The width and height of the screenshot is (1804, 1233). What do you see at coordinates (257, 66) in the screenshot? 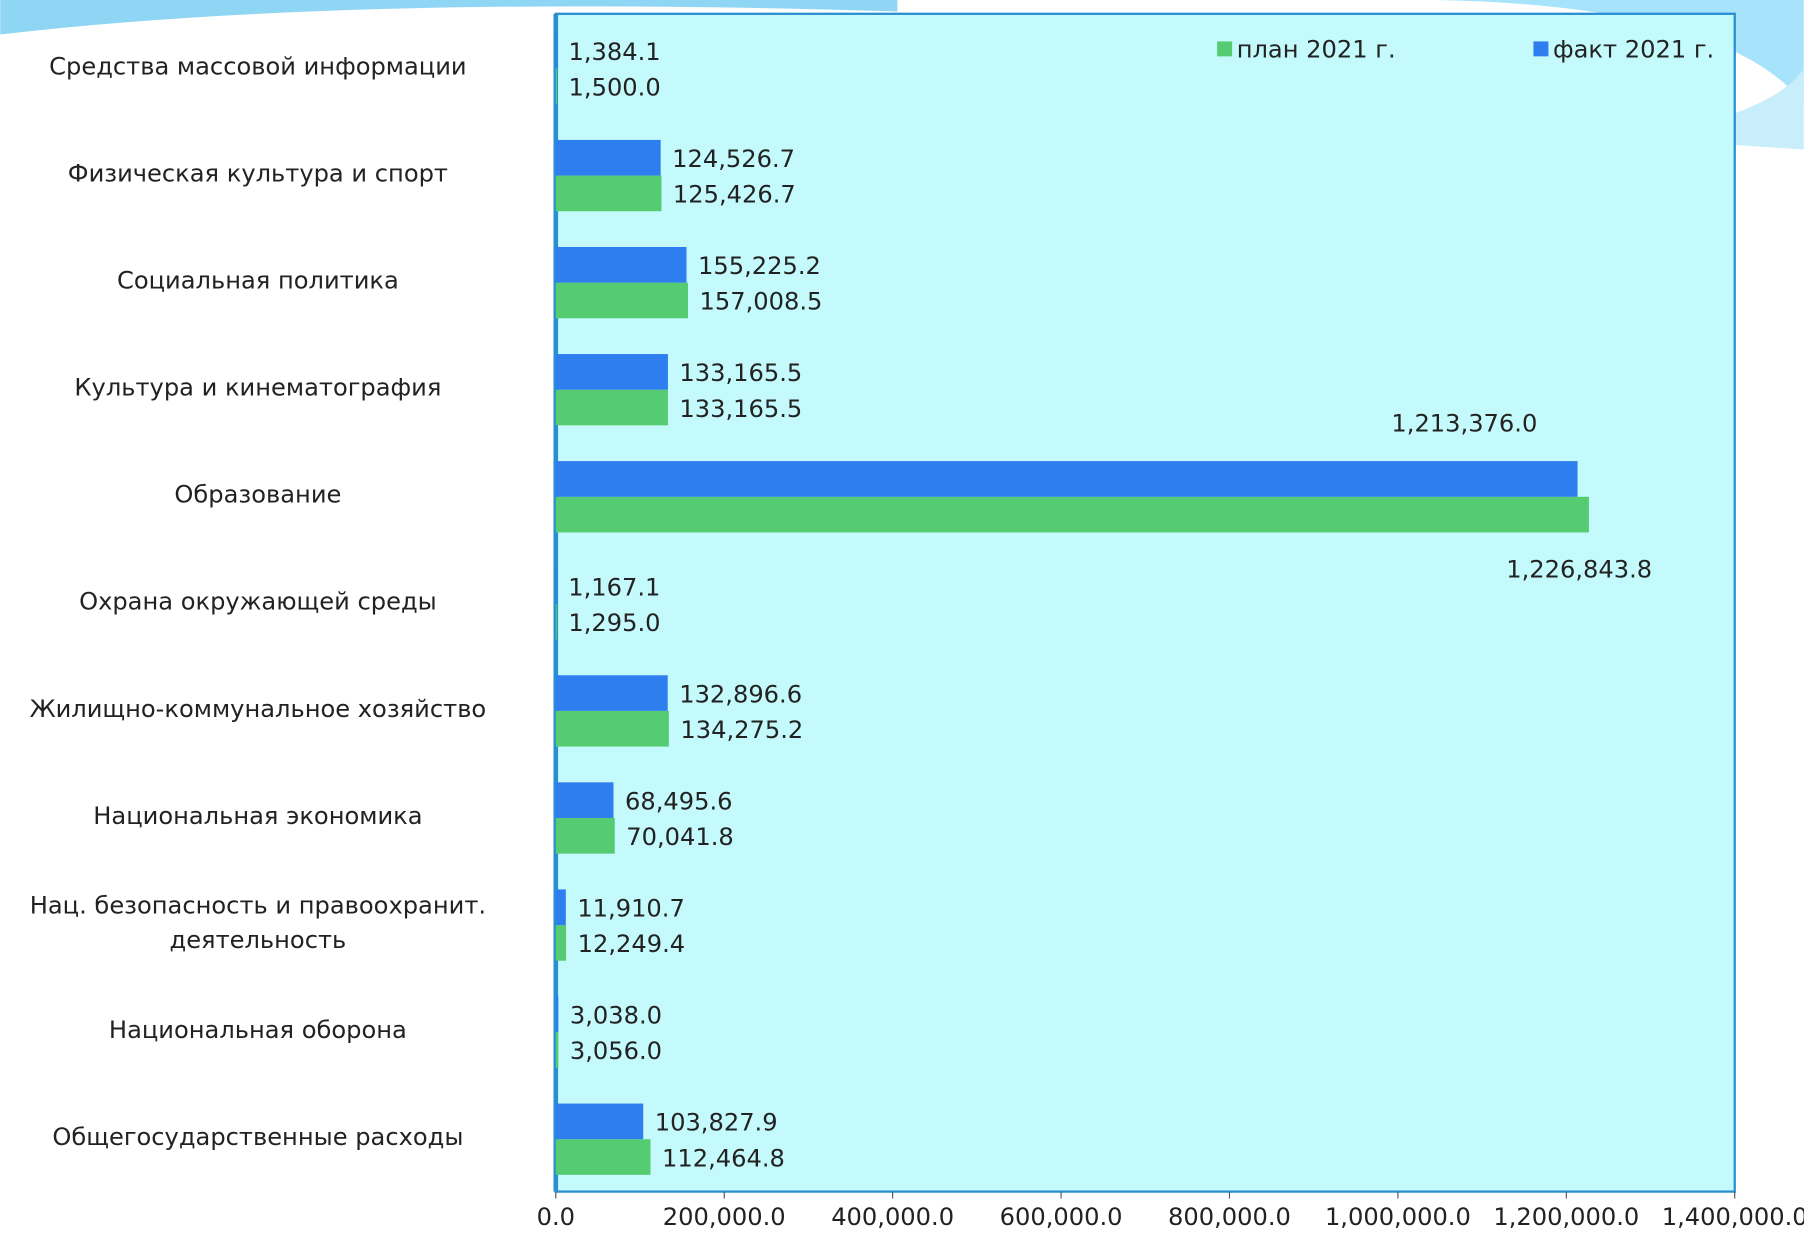
I see `y-tick-label: Средства массовой информации` at bounding box center [257, 66].